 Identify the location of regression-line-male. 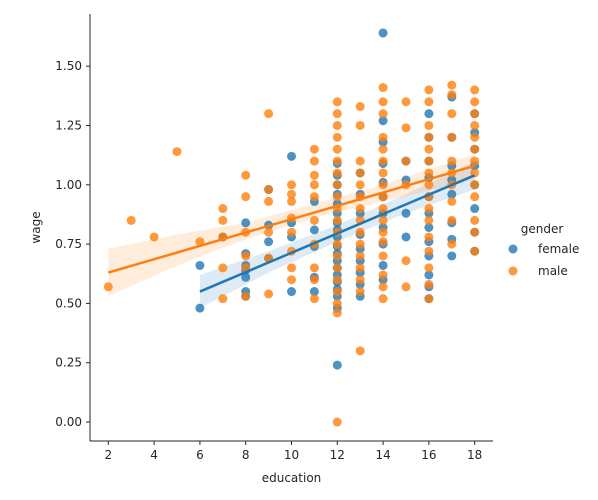
(291, 219).